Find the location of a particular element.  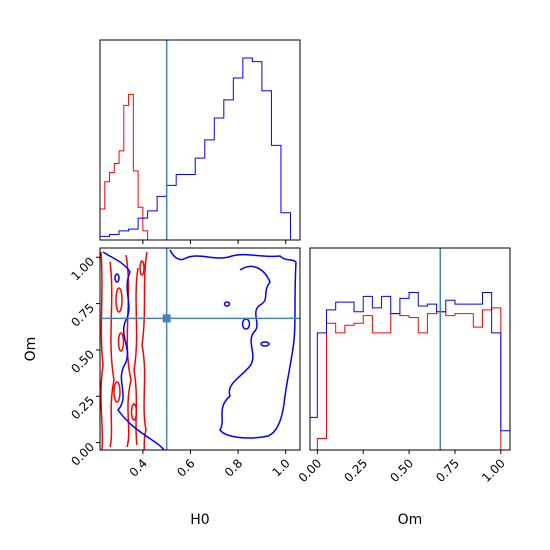

om-axis-label-bottom: Om is located at coordinates (410, 520).